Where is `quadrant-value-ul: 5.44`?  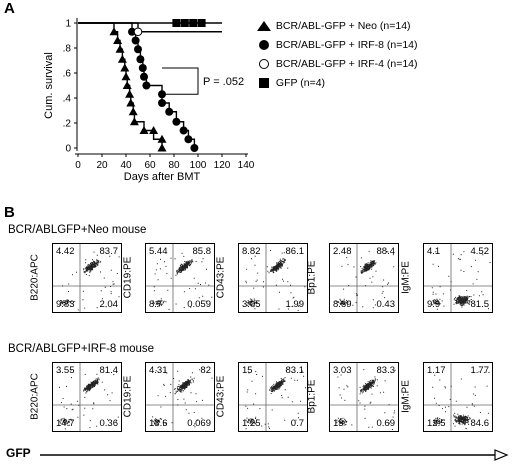
quadrant-value-ul: 5.44 is located at coordinates (158, 251).